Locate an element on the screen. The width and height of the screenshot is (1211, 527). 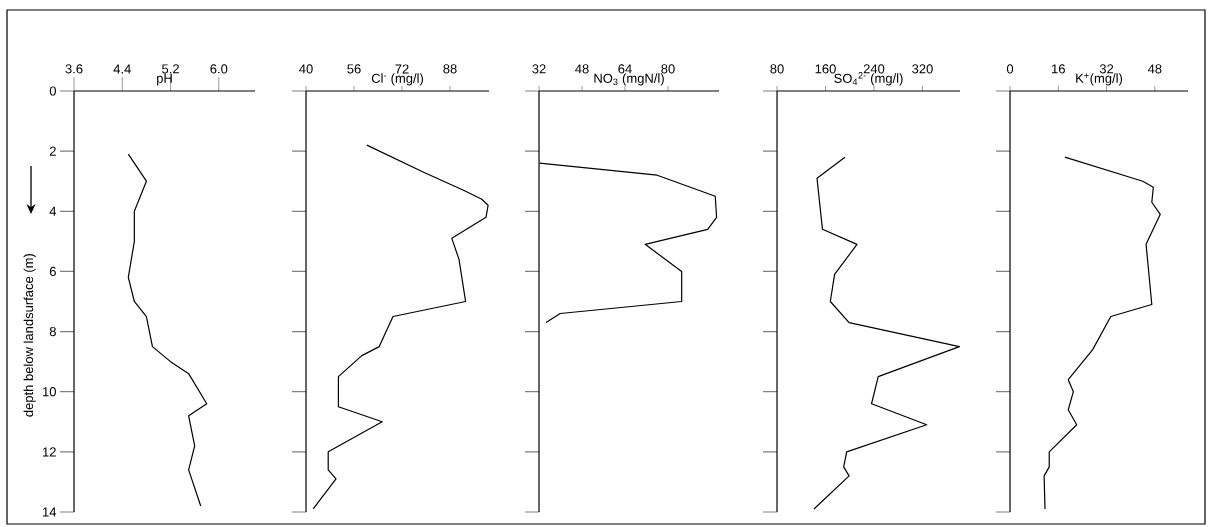
x-tick-label: 40 is located at coordinates (306, 69).